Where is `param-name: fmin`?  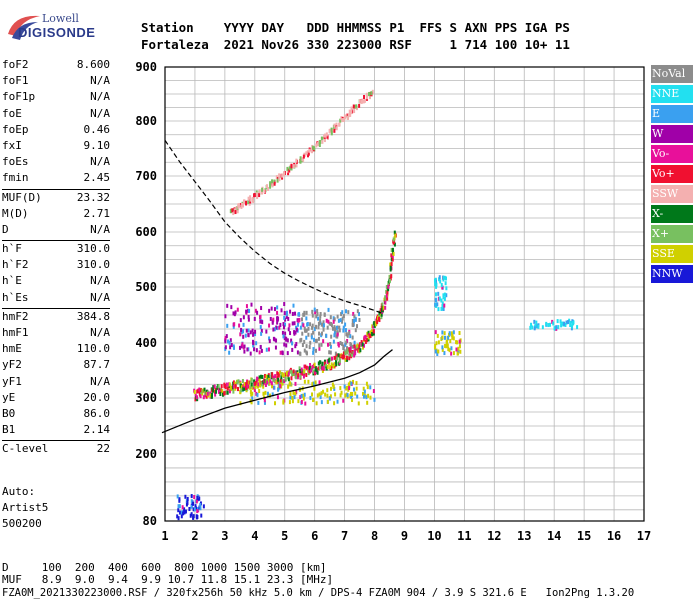 param-name: fmin is located at coordinates (15, 178).